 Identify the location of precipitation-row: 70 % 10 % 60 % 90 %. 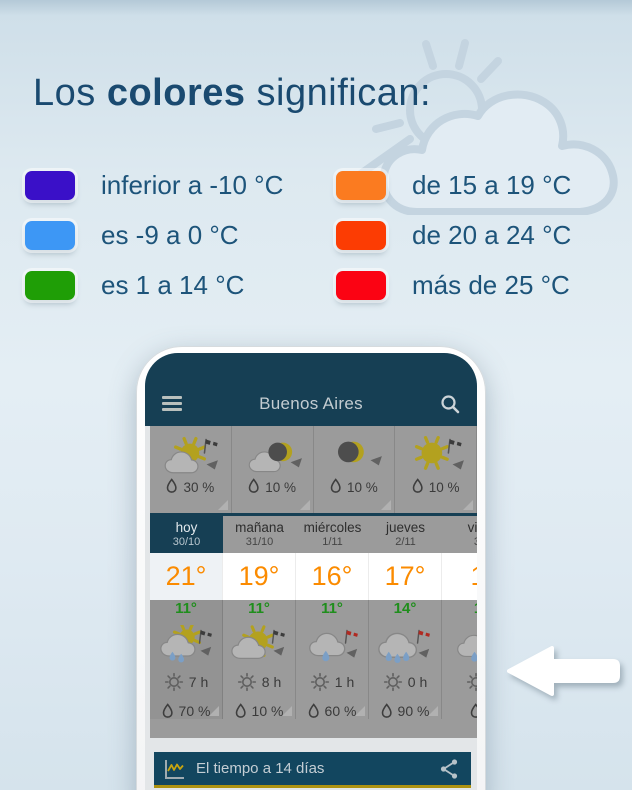
(313, 717).